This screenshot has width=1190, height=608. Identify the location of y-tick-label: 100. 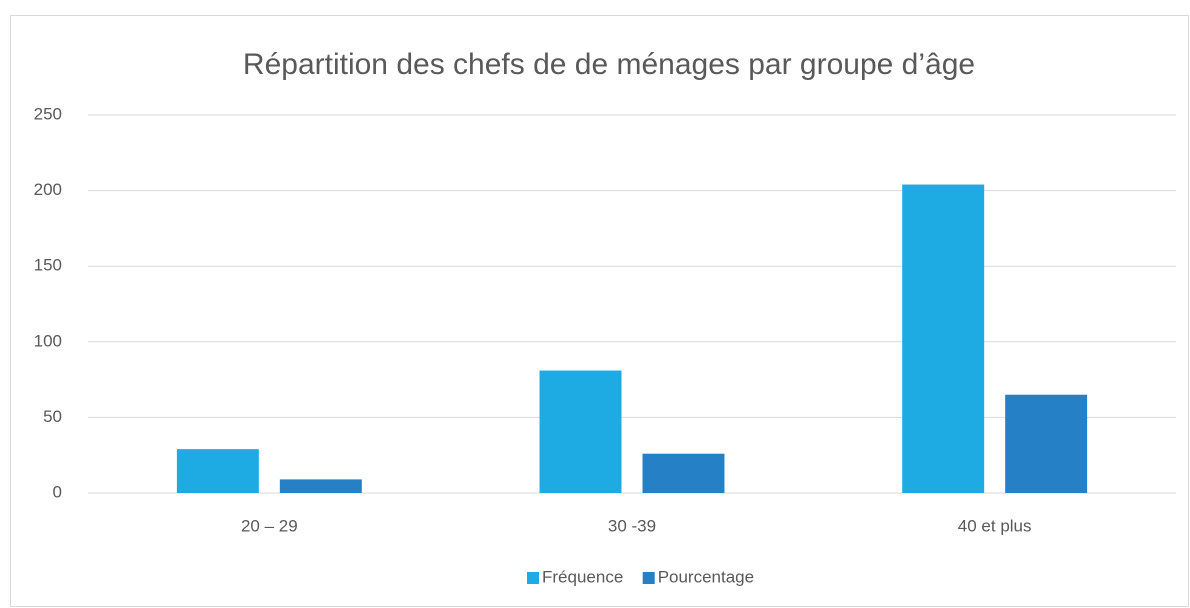
(48, 340).